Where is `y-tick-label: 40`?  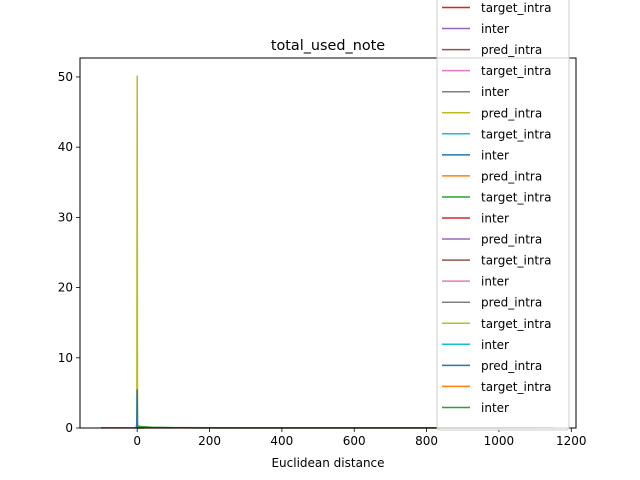 y-tick-label: 40 is located at coordinates (65, 147).